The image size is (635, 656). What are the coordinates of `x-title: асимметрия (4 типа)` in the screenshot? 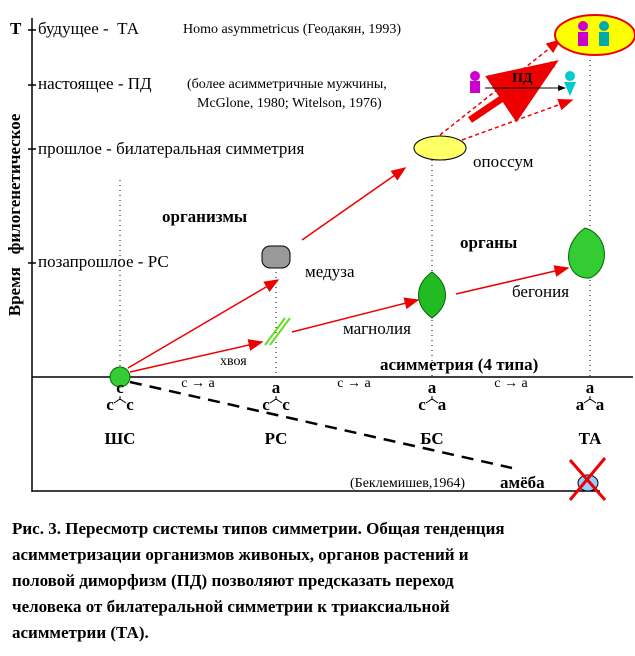 It's located at (459, 364).